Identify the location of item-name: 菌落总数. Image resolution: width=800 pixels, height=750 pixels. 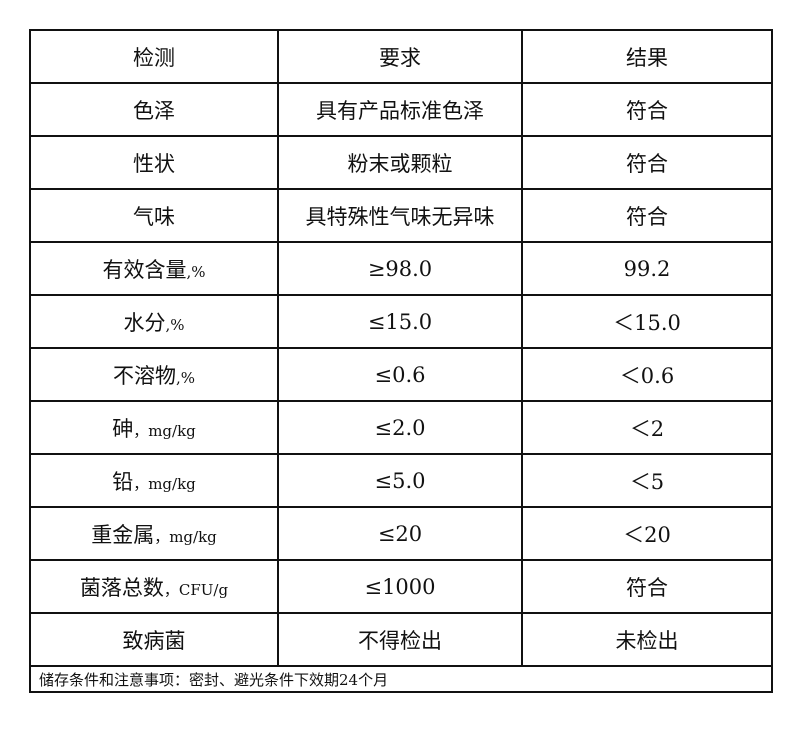
(121, 587).